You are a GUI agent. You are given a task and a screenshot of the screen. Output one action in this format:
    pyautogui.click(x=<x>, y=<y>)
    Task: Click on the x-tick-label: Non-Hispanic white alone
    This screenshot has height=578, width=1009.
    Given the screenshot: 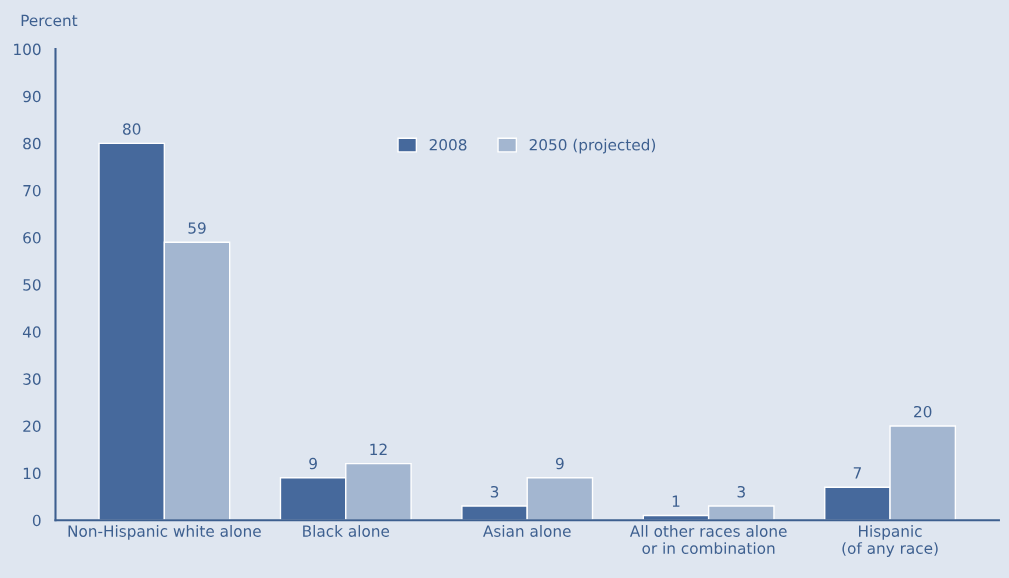 What is the action you would take?
    pyautogui.click(x=164, y=532)
    